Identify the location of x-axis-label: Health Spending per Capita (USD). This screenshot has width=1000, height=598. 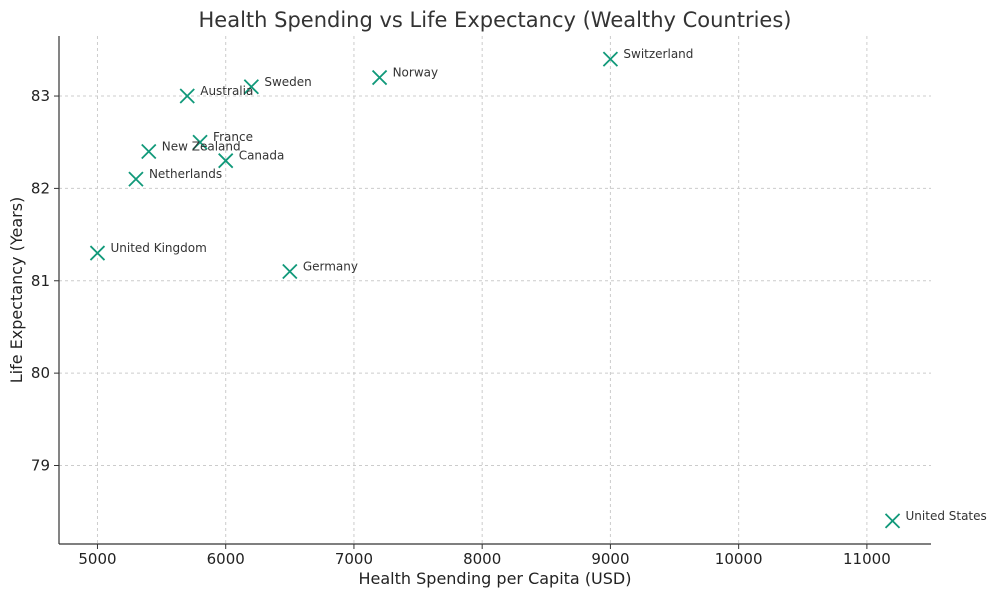
(495, 578).